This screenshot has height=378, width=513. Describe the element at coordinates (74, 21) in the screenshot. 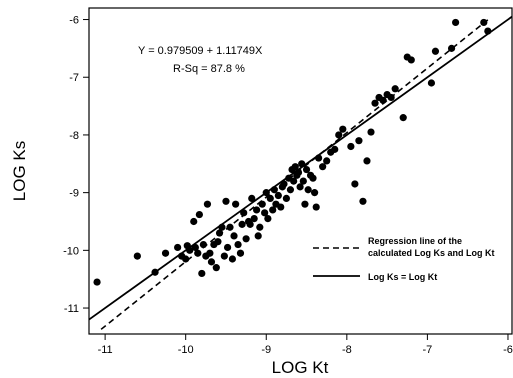

I see `y-tick-label: -6` at that location.